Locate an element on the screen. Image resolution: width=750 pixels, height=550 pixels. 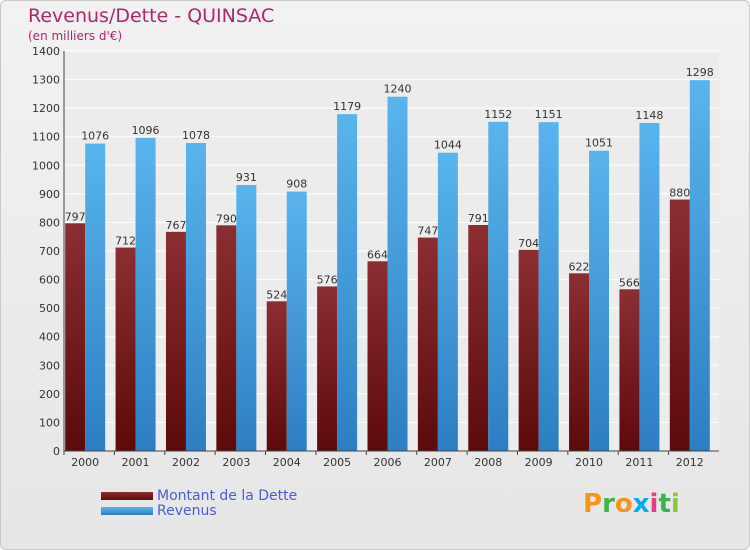
y-tick-label: 400 is located at coordinates (49, 337).